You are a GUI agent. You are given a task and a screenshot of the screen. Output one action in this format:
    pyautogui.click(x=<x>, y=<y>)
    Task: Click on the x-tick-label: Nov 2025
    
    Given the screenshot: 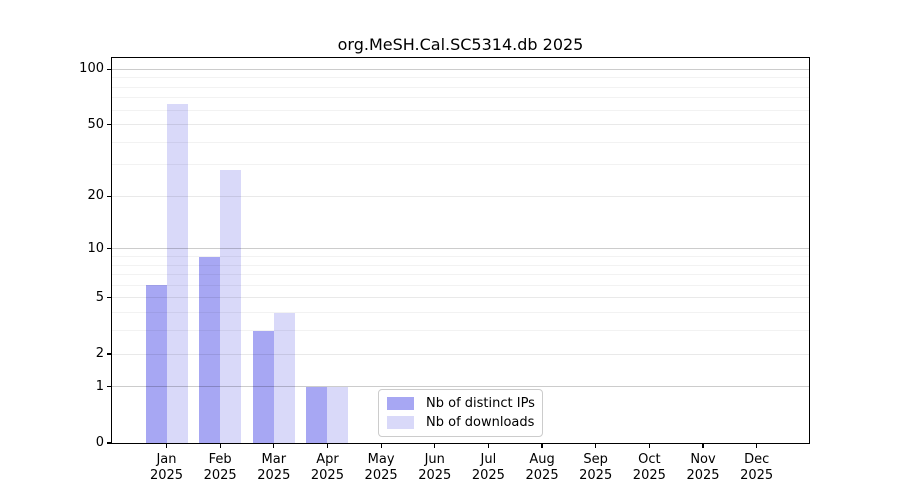 What is the action you would take?
    pyautogui.click(x=703, y=467)
    